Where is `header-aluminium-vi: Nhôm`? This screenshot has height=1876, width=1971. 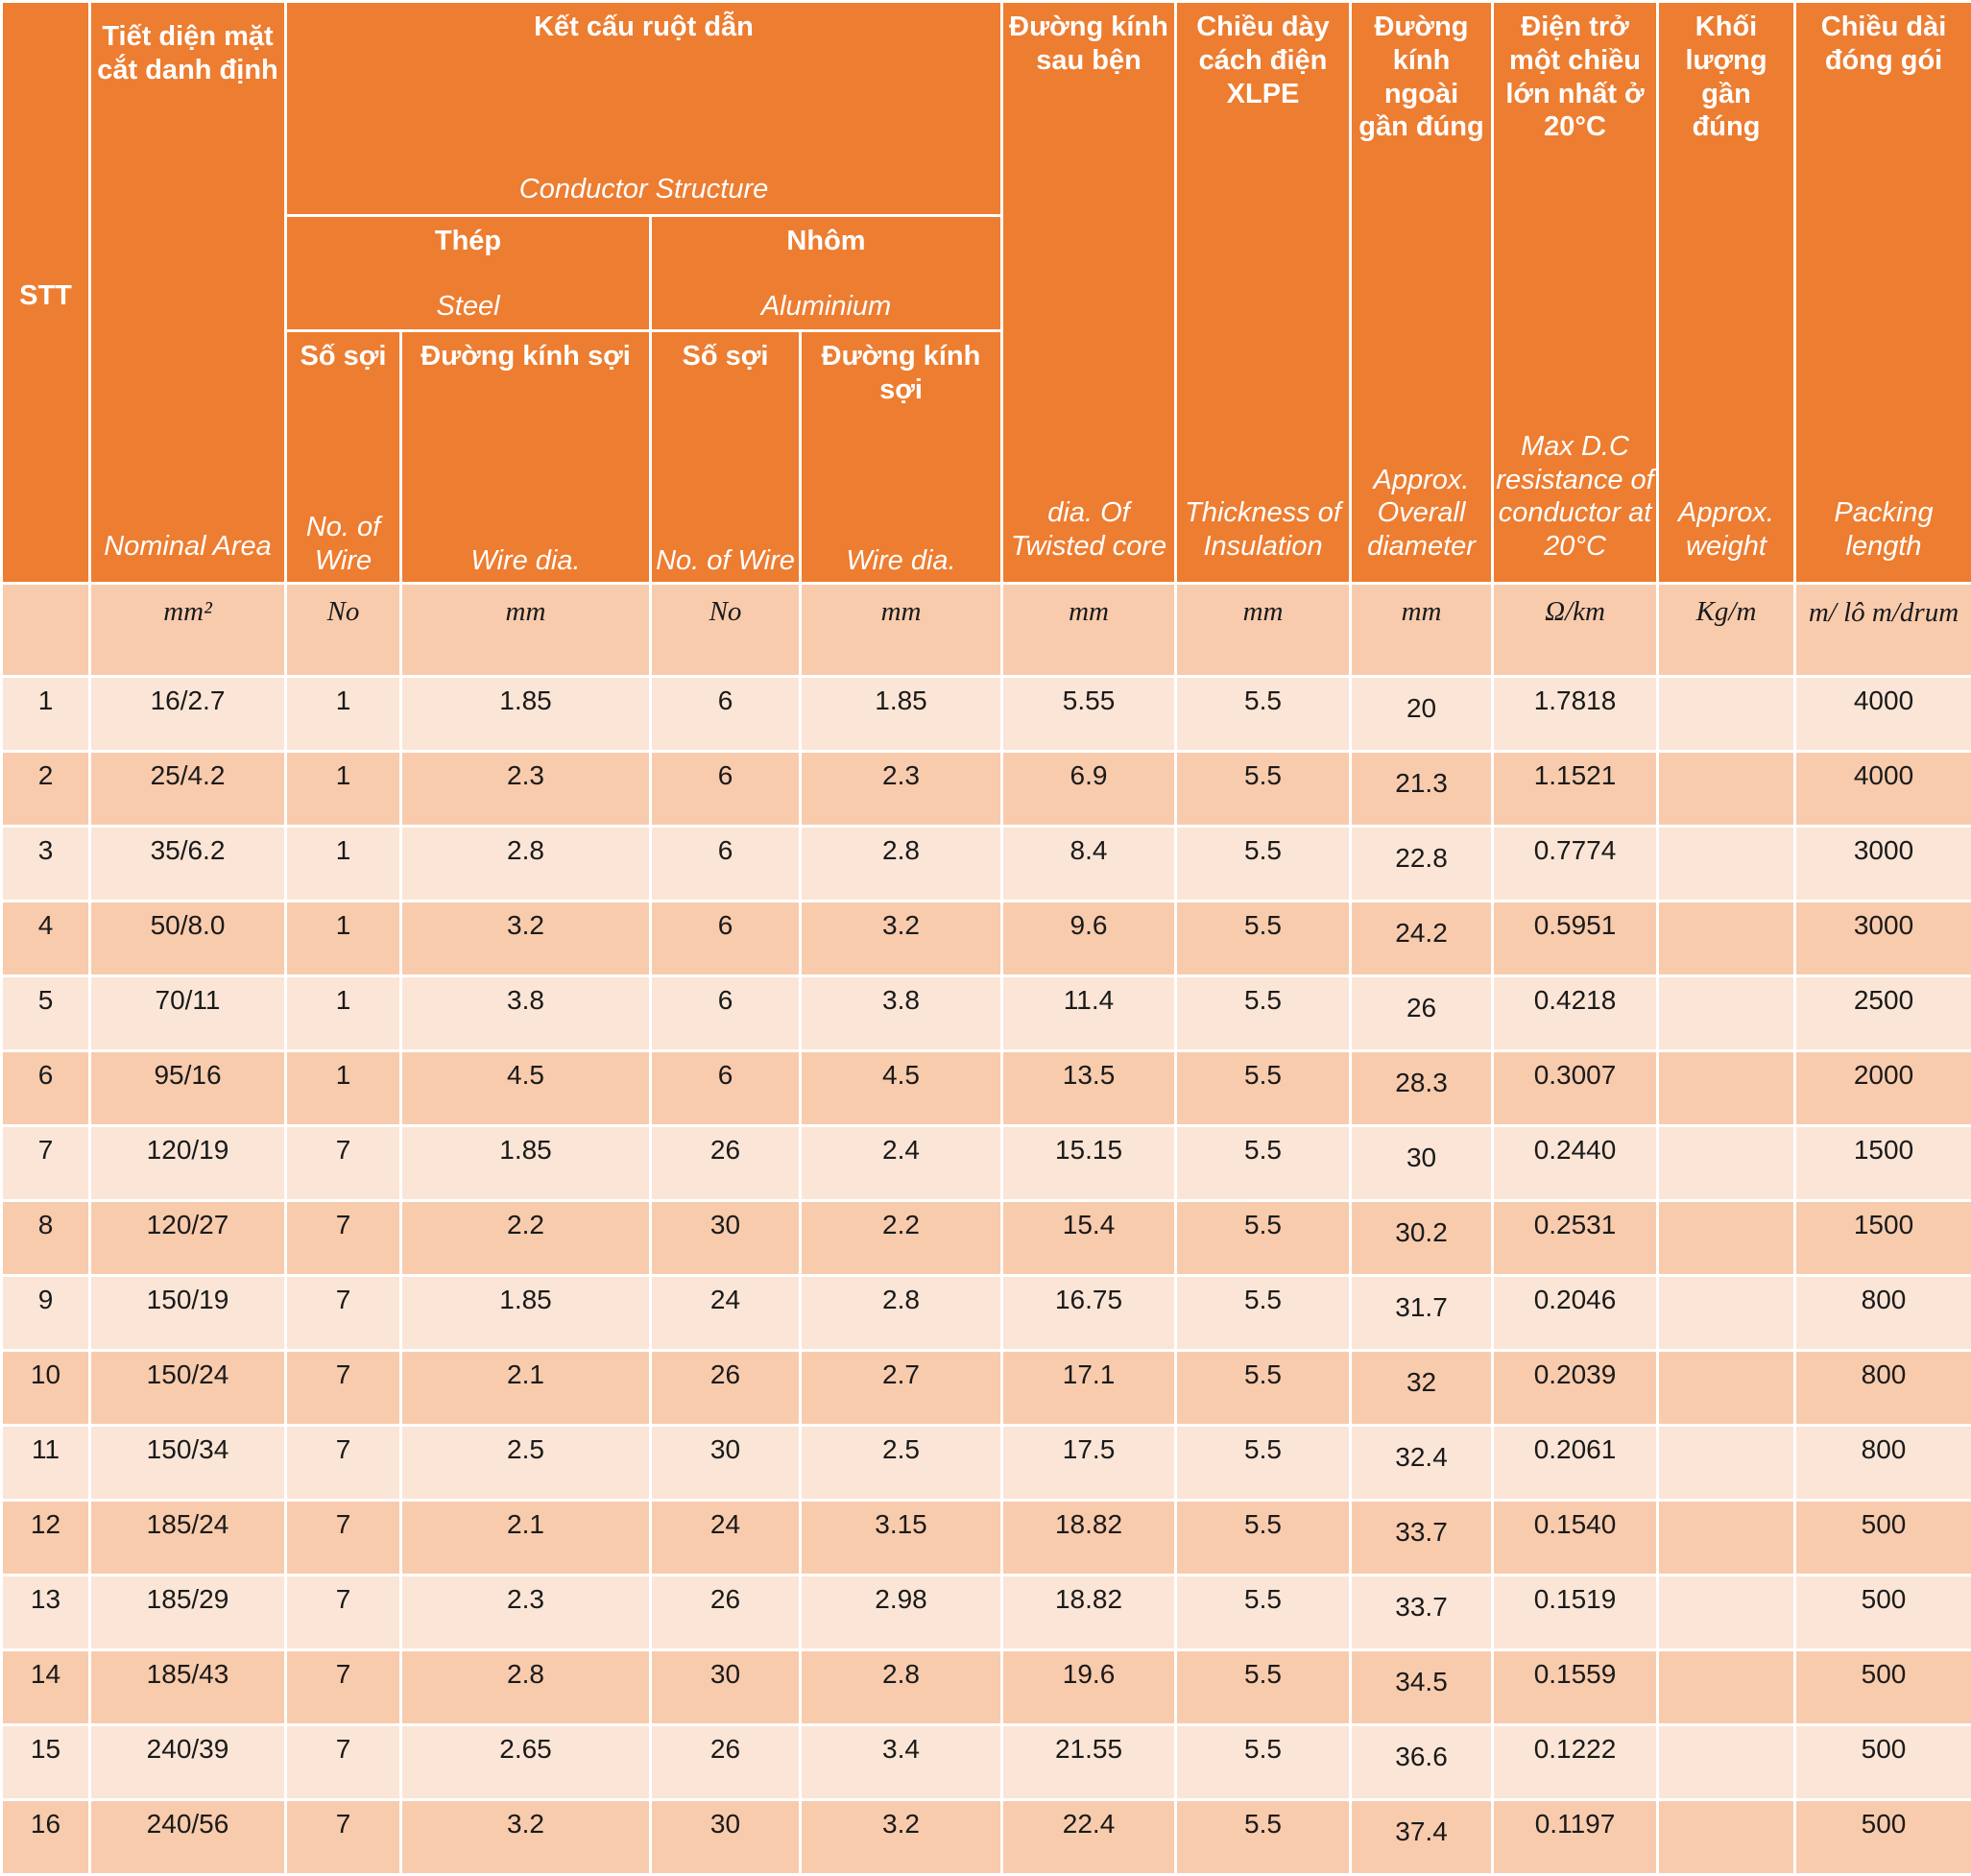 header-aluminium-vi: Nhôm is located at coordinates (826, 237).